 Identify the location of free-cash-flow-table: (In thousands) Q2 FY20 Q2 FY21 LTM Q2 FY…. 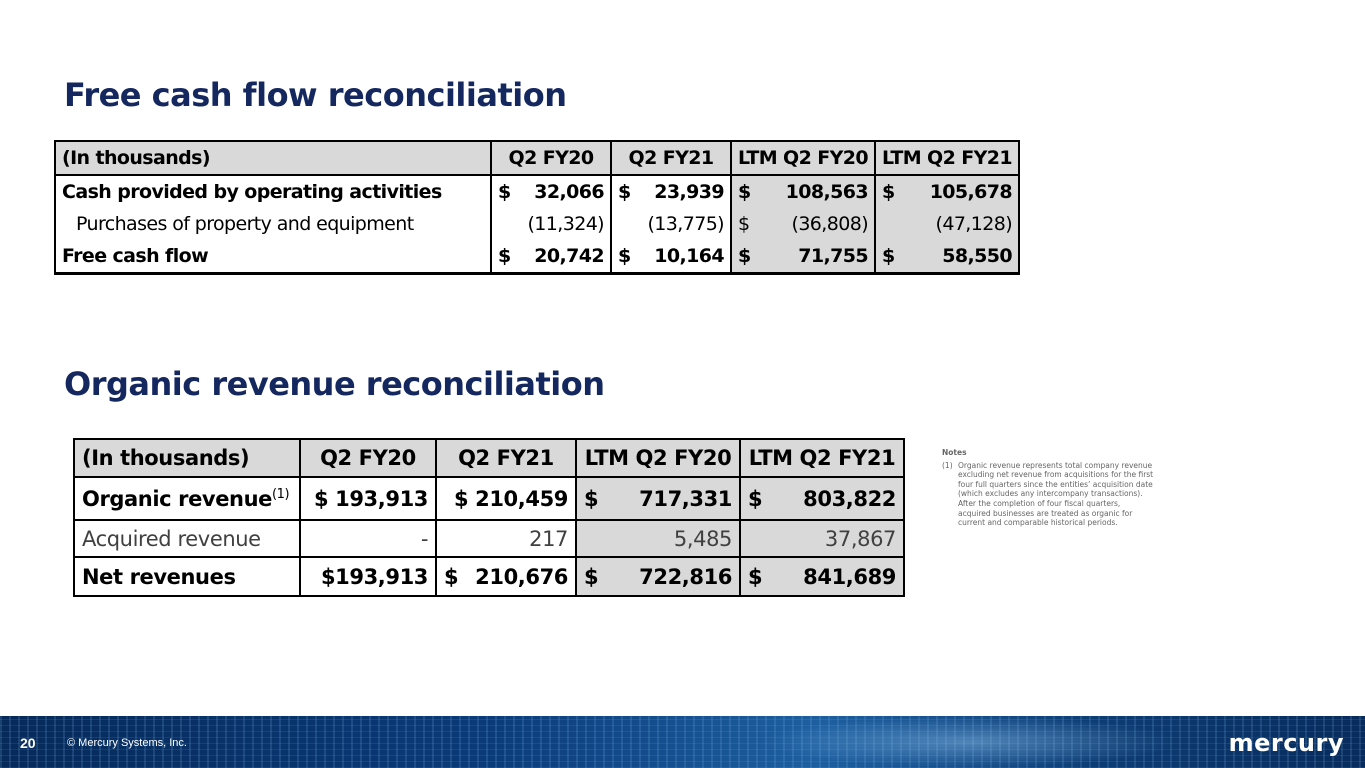
(537, 207).